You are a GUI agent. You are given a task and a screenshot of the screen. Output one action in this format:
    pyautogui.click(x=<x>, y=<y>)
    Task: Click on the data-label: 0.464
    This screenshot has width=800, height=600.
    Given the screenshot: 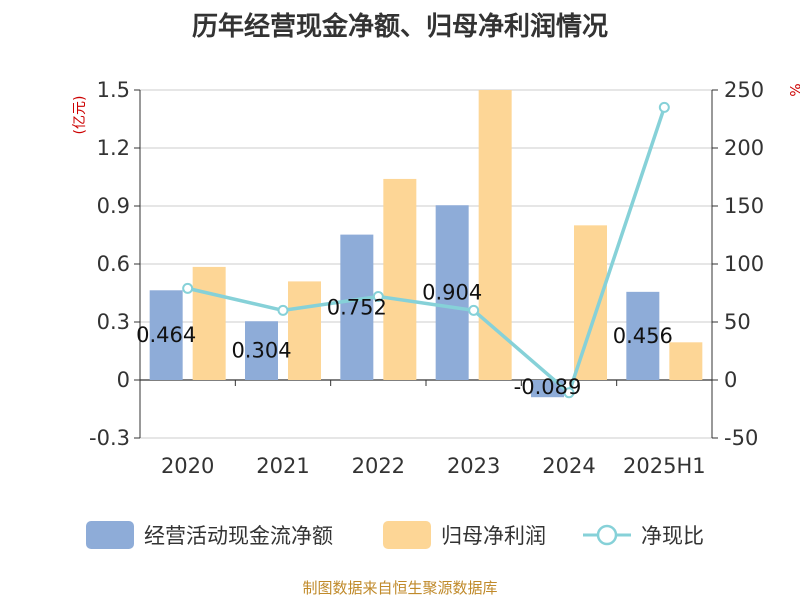 What is the action you would take?
    pyautogui.click(x=166, y=335)
    